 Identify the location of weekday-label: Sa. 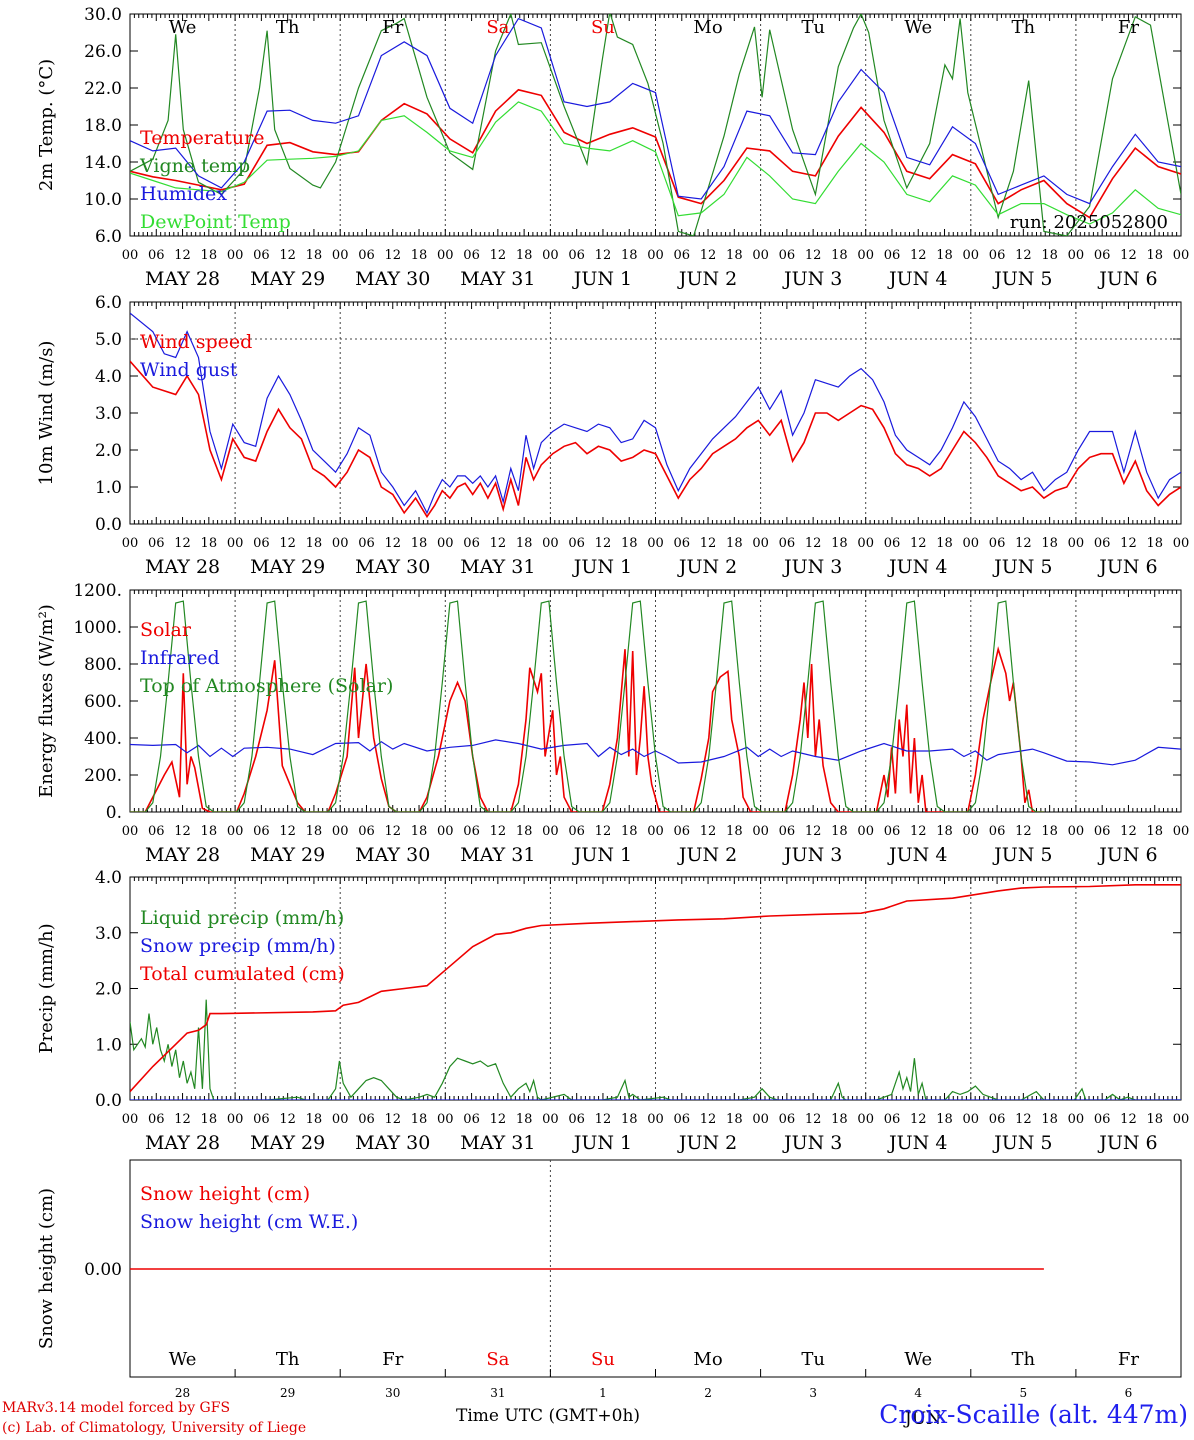
(497, 1359).